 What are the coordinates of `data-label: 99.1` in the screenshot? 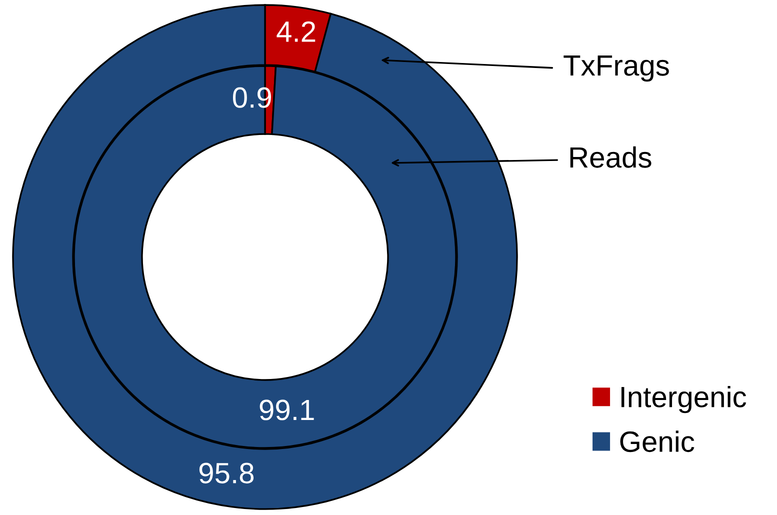 It's located at (287, 410).